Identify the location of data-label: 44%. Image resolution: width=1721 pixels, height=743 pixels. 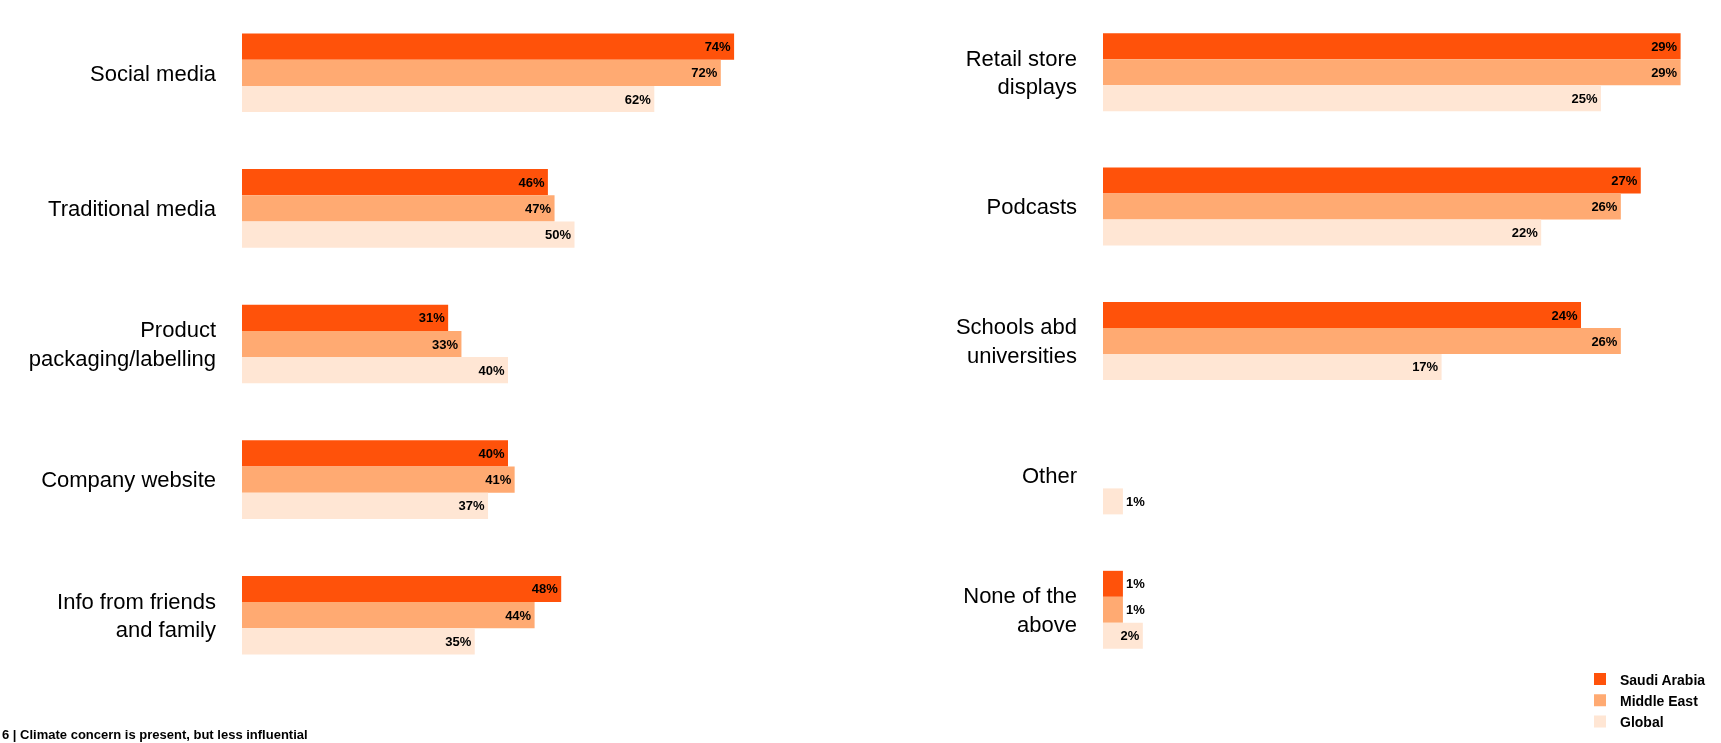
(518, 615).